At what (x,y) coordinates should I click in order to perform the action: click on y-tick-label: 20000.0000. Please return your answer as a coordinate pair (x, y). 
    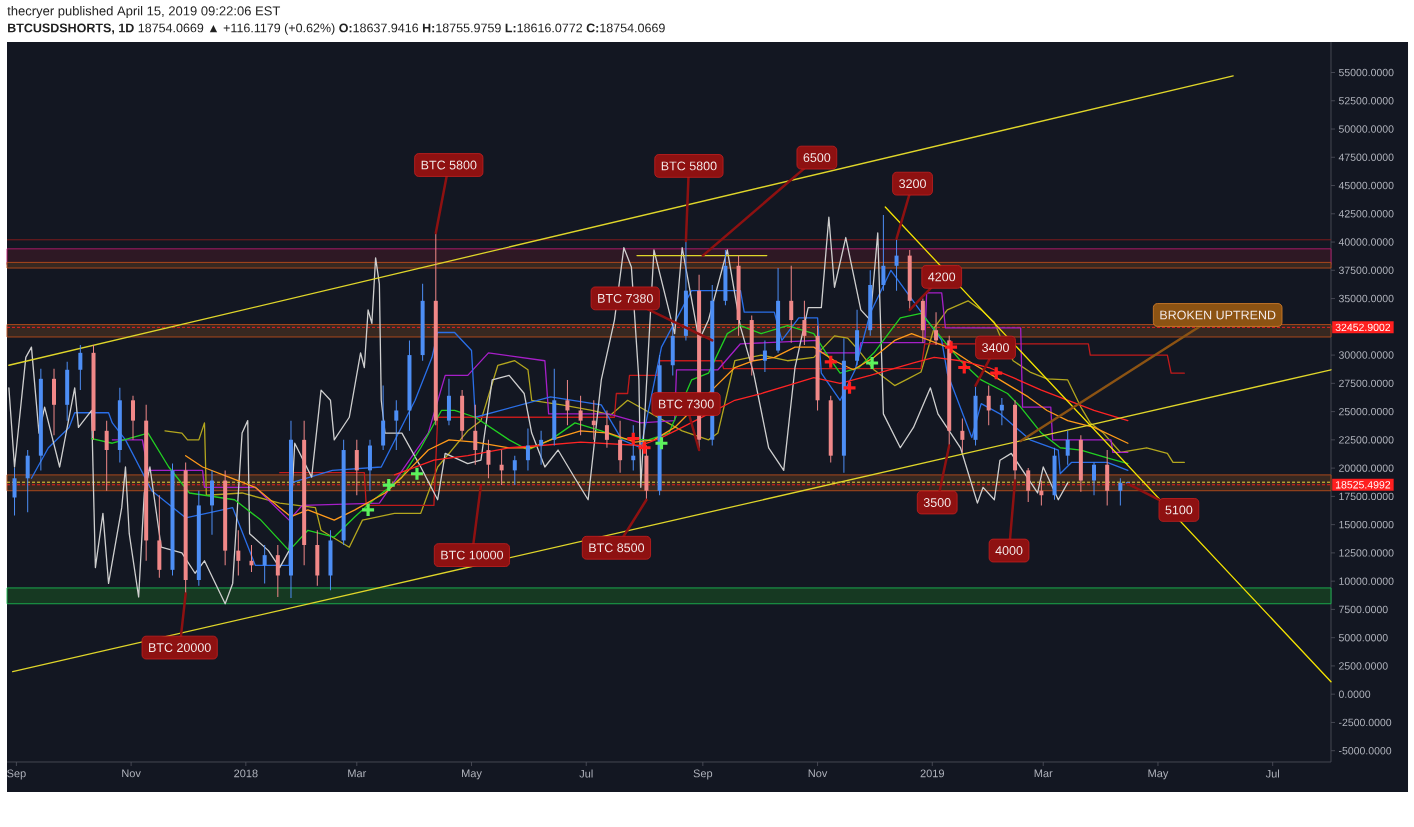
    Looking at the image, I should click on (1366, 468).